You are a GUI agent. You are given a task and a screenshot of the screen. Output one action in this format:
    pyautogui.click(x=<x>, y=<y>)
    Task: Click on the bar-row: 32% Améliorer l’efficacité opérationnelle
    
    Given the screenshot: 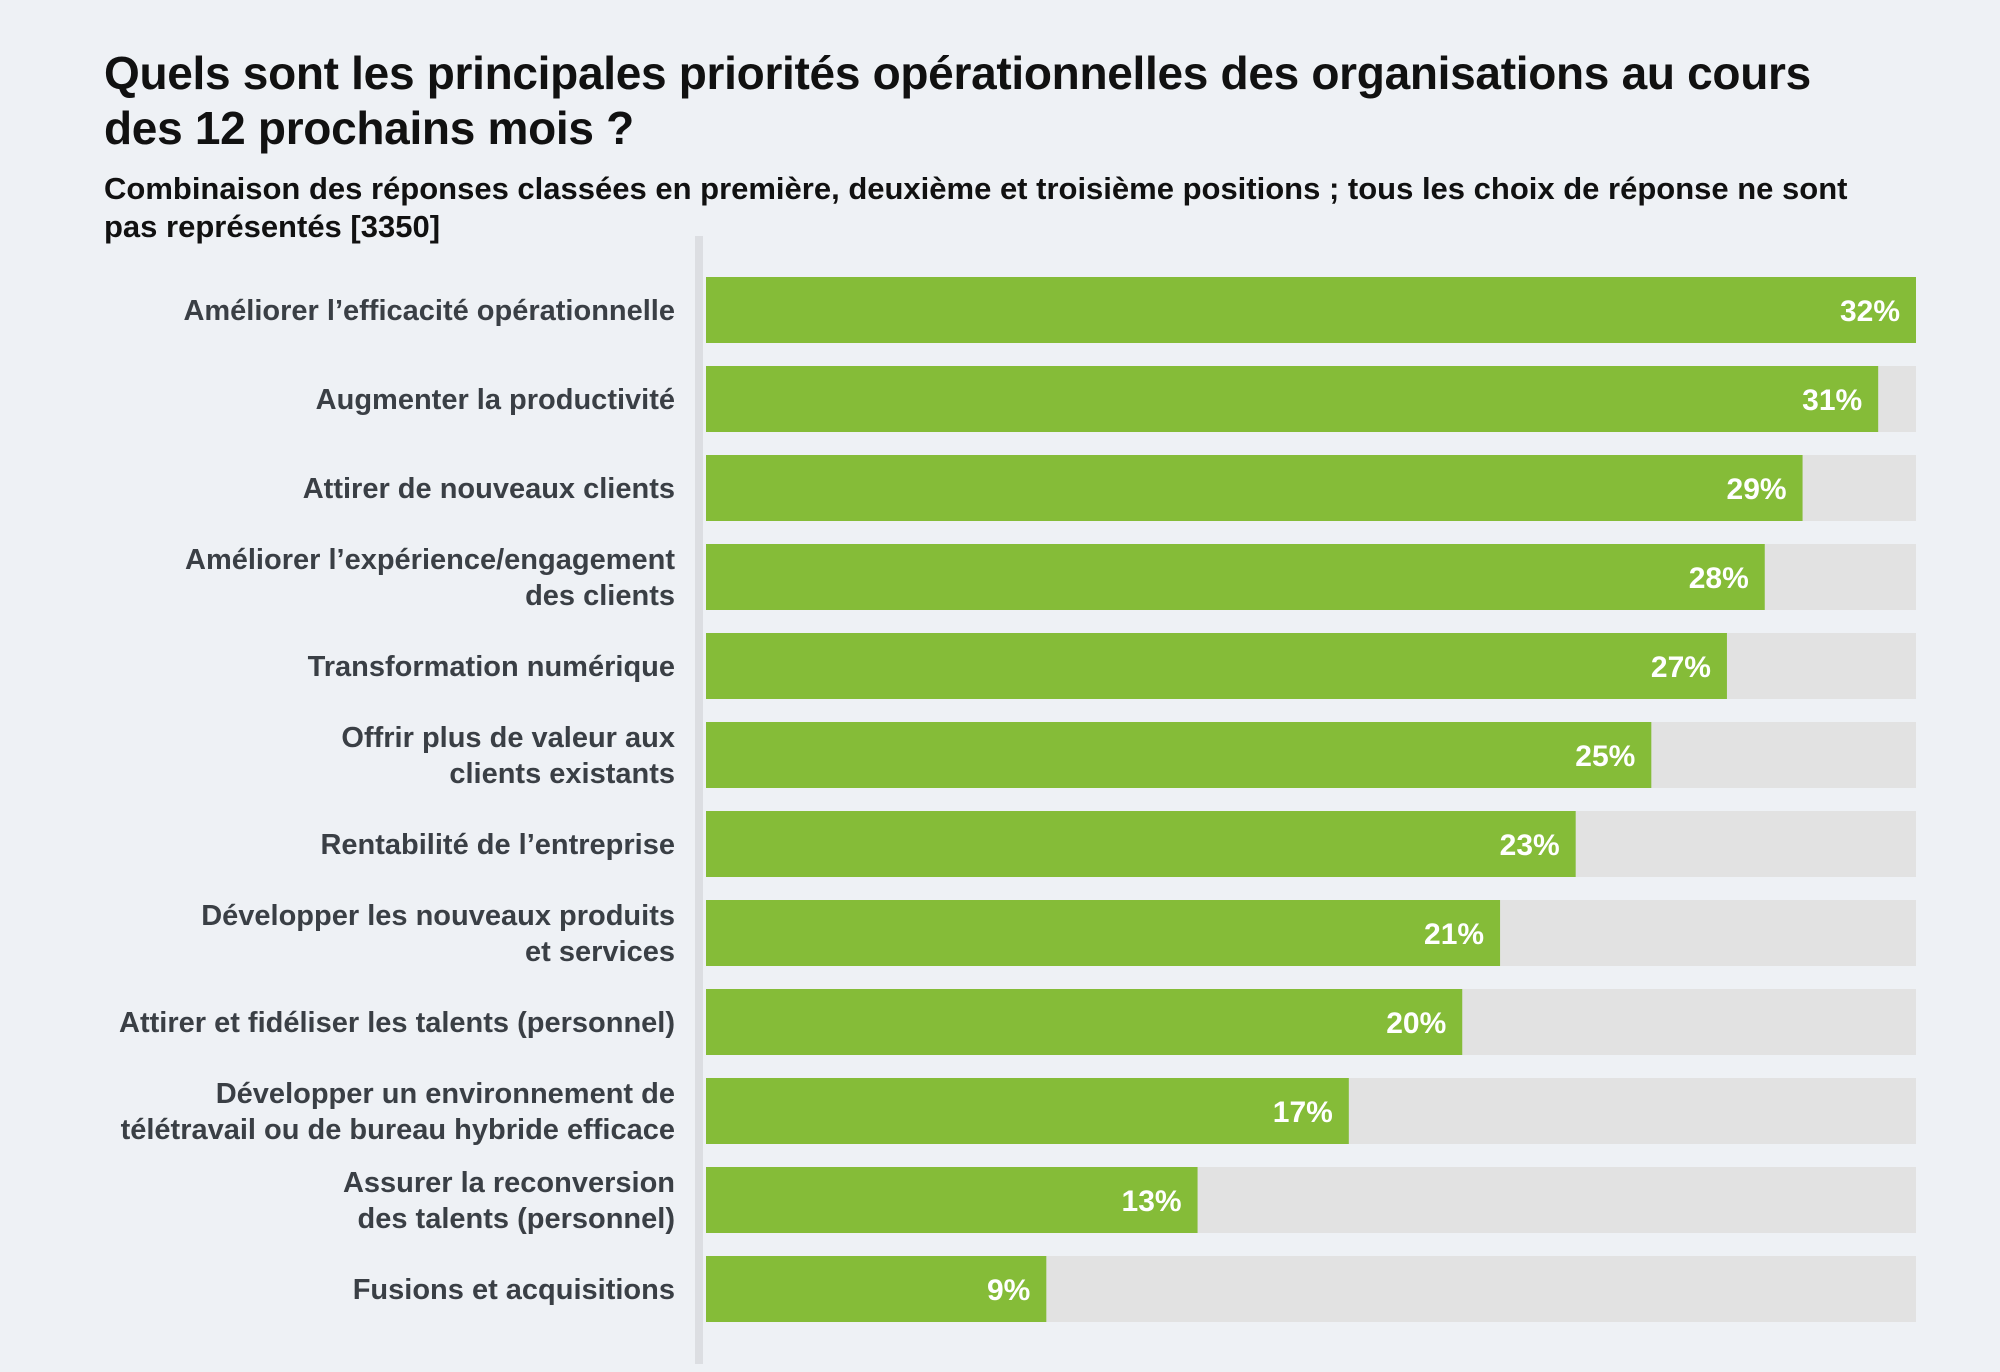 What is the action you would take?
    pyautogui.click(x=1049, y=310)
    